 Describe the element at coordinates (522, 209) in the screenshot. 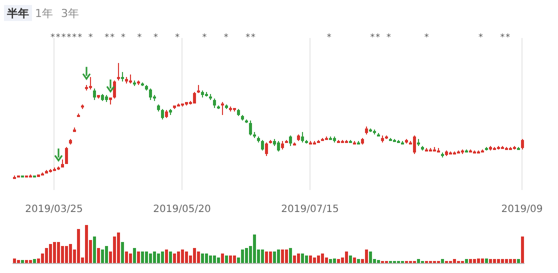

I see `x-tick-label: 2019/09` at that location.